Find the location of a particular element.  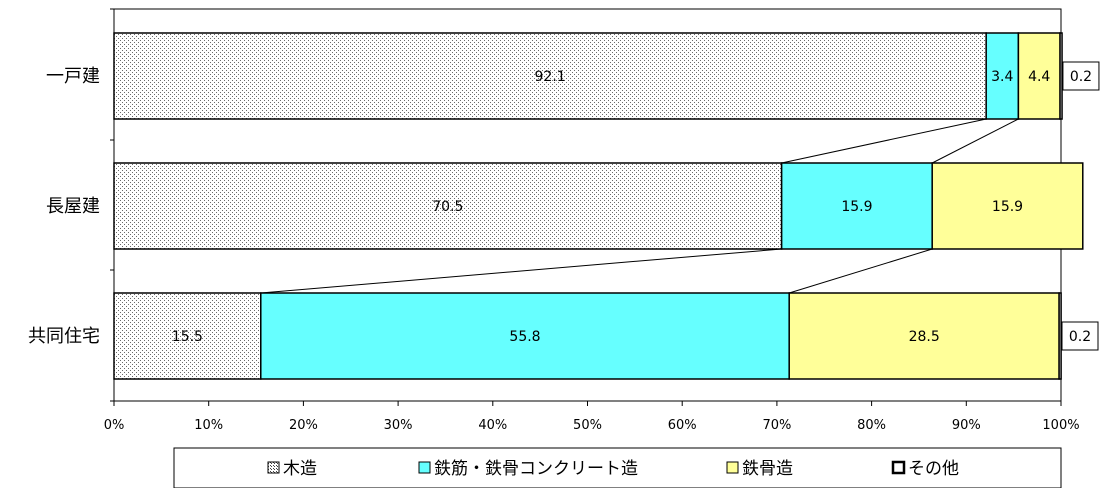

data-label: 4.4 is located at coordinates (1039, 77).